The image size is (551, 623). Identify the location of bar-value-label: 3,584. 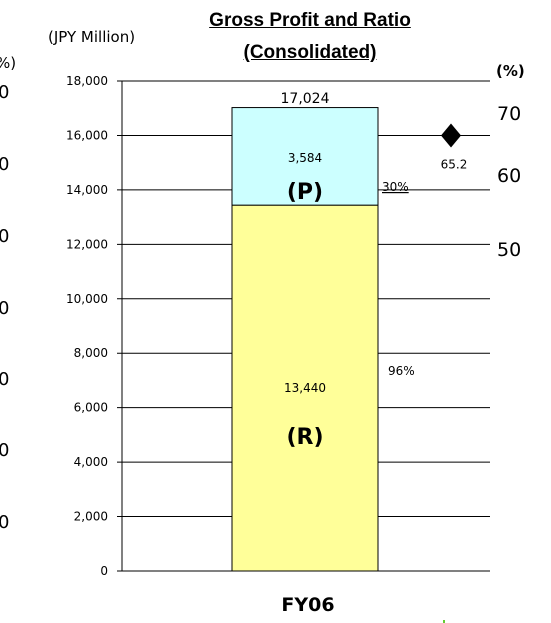
(305, 158).